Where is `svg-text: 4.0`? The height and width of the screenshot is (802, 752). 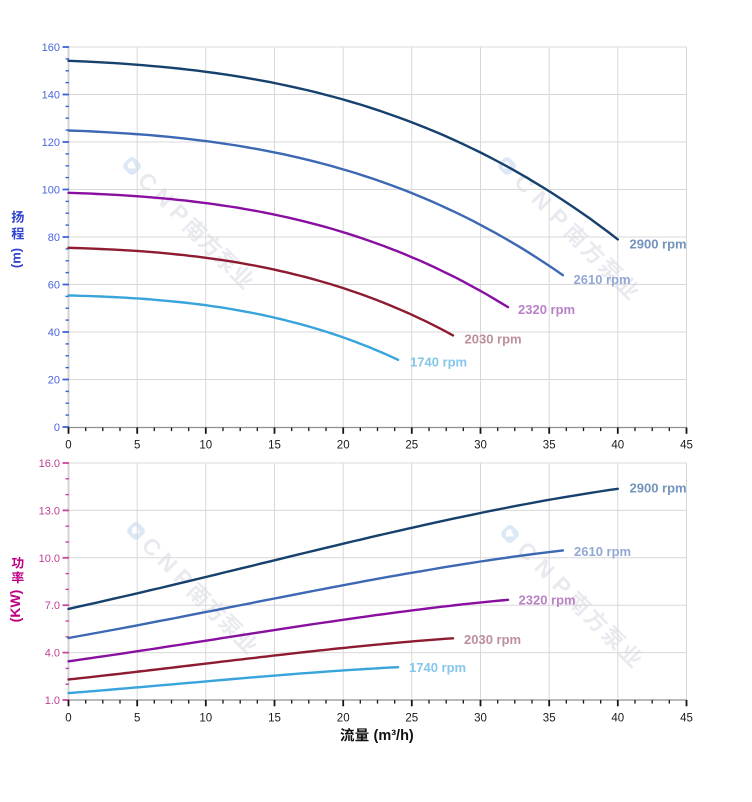 svg-text: 4.0 is located at coordinates (52, 654).